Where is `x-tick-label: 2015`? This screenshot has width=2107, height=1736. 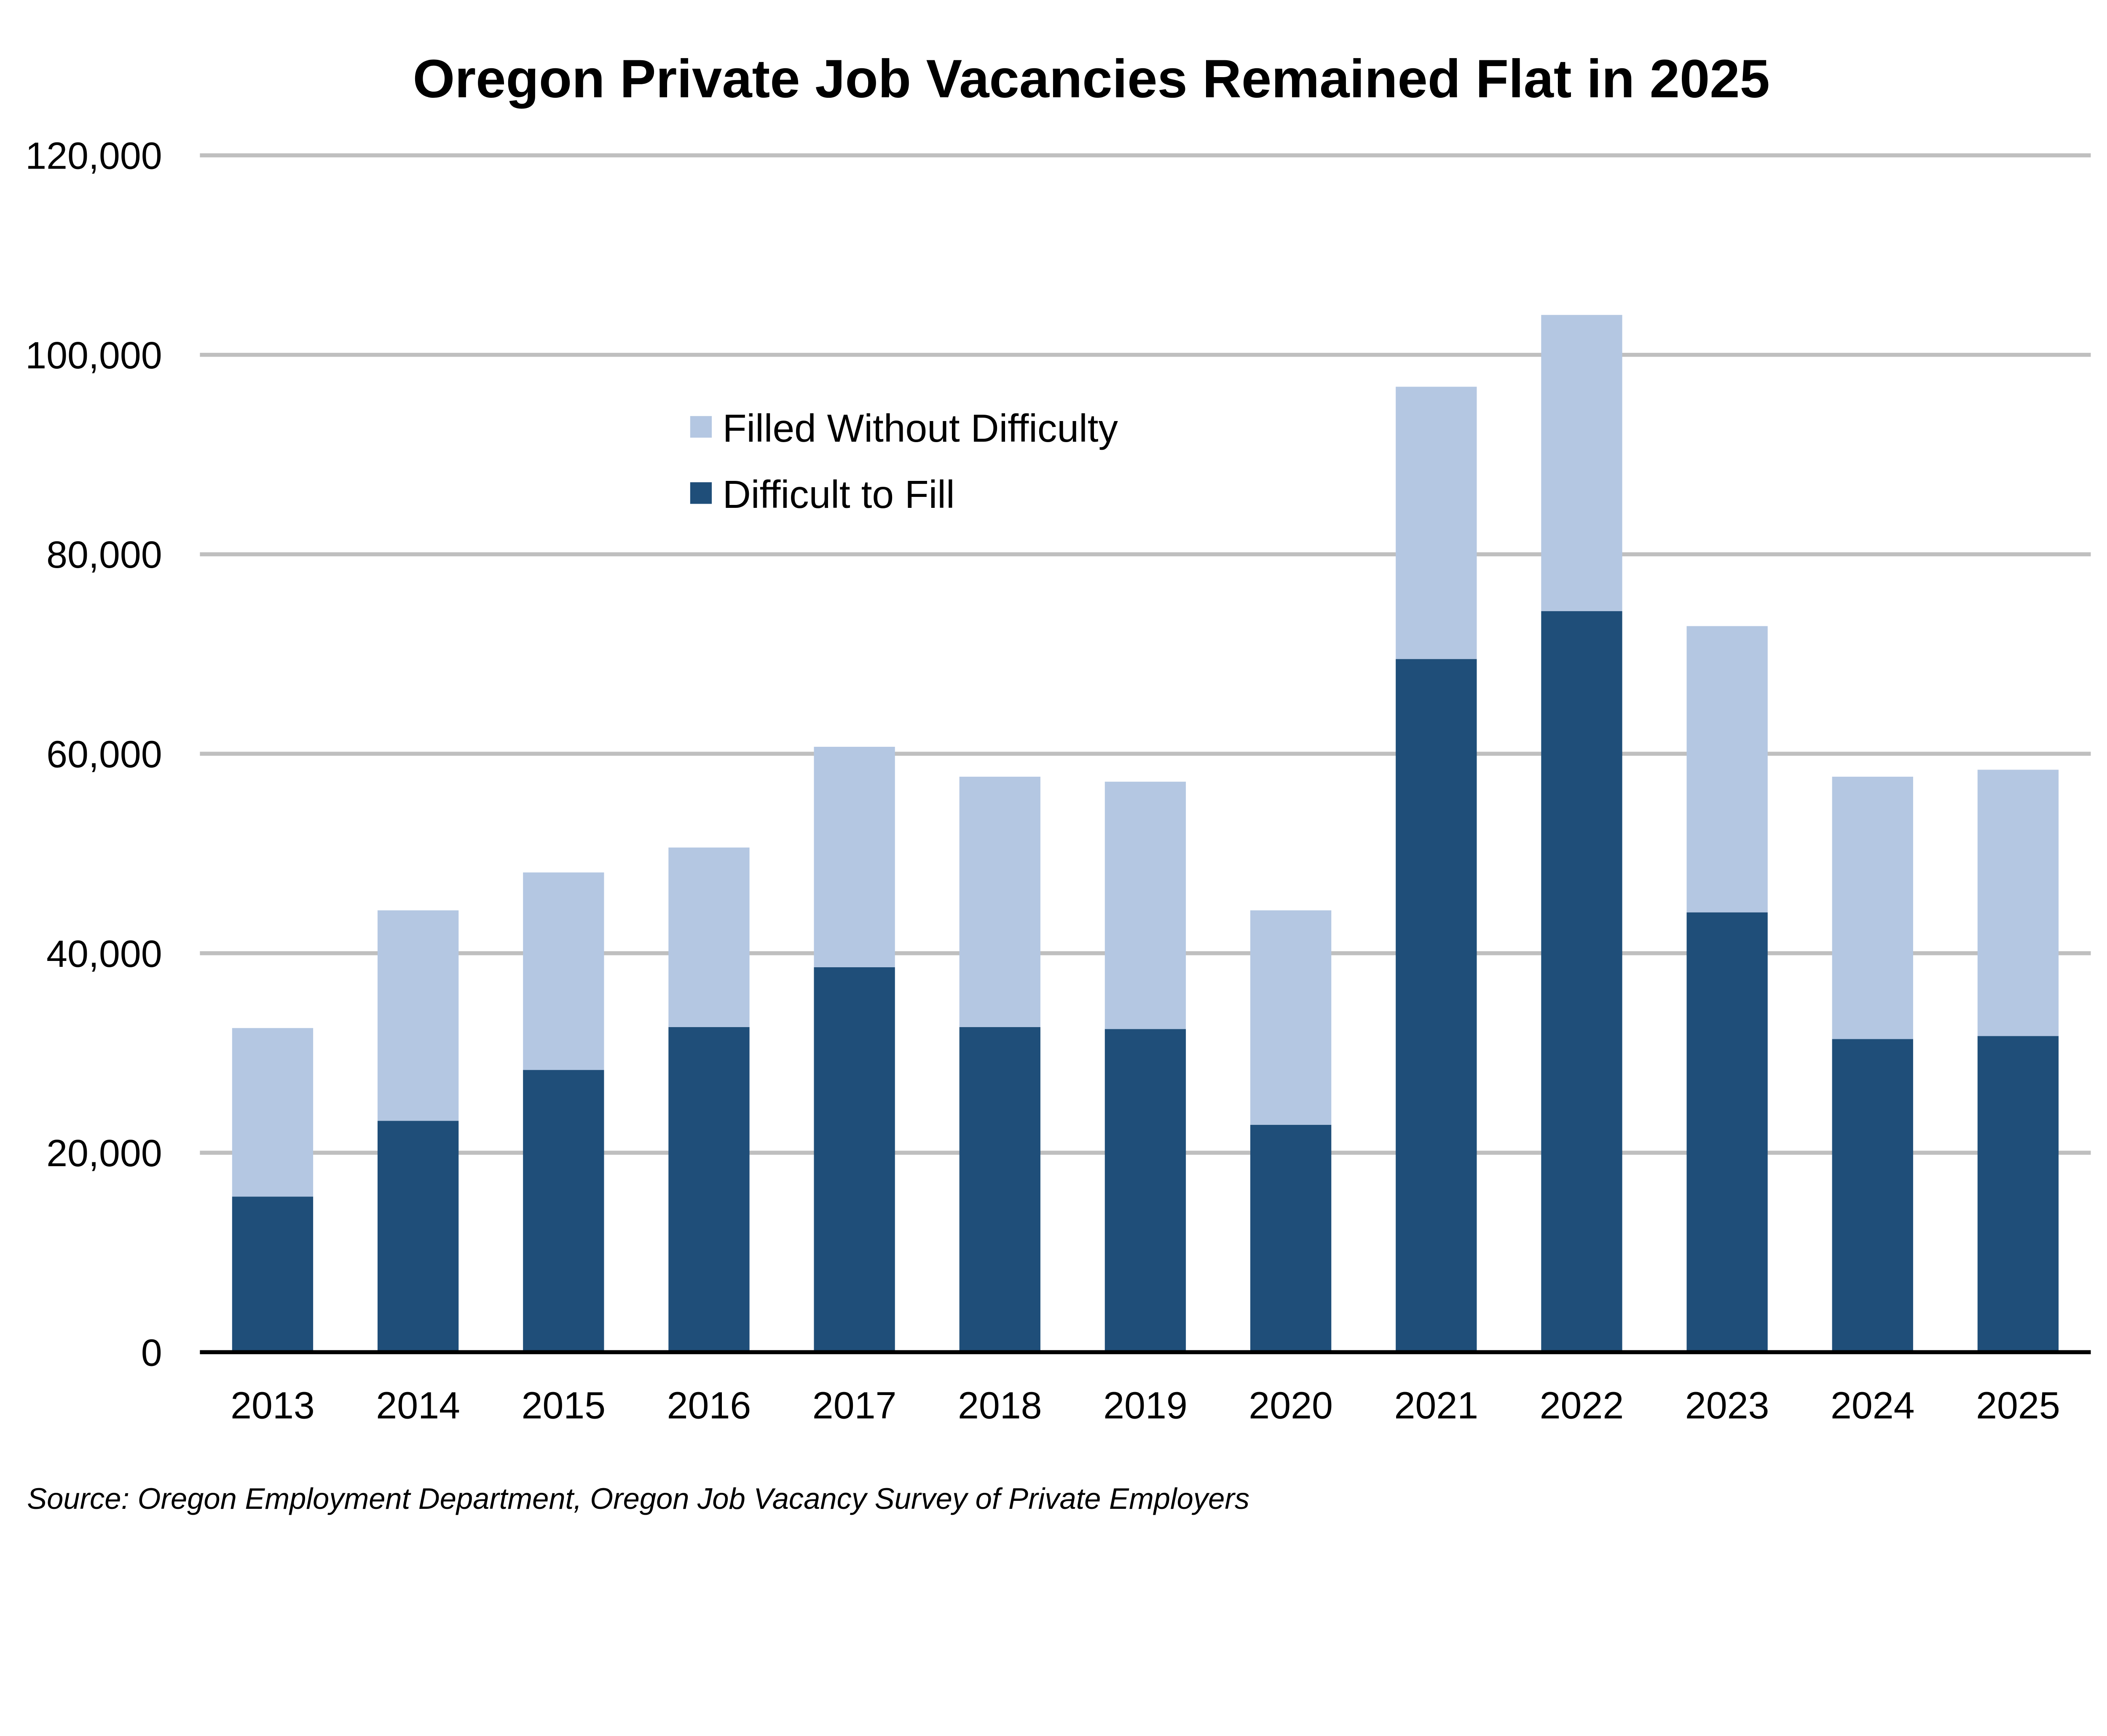
x-tick-label: 2015 is located at coordinates (563, 1406).